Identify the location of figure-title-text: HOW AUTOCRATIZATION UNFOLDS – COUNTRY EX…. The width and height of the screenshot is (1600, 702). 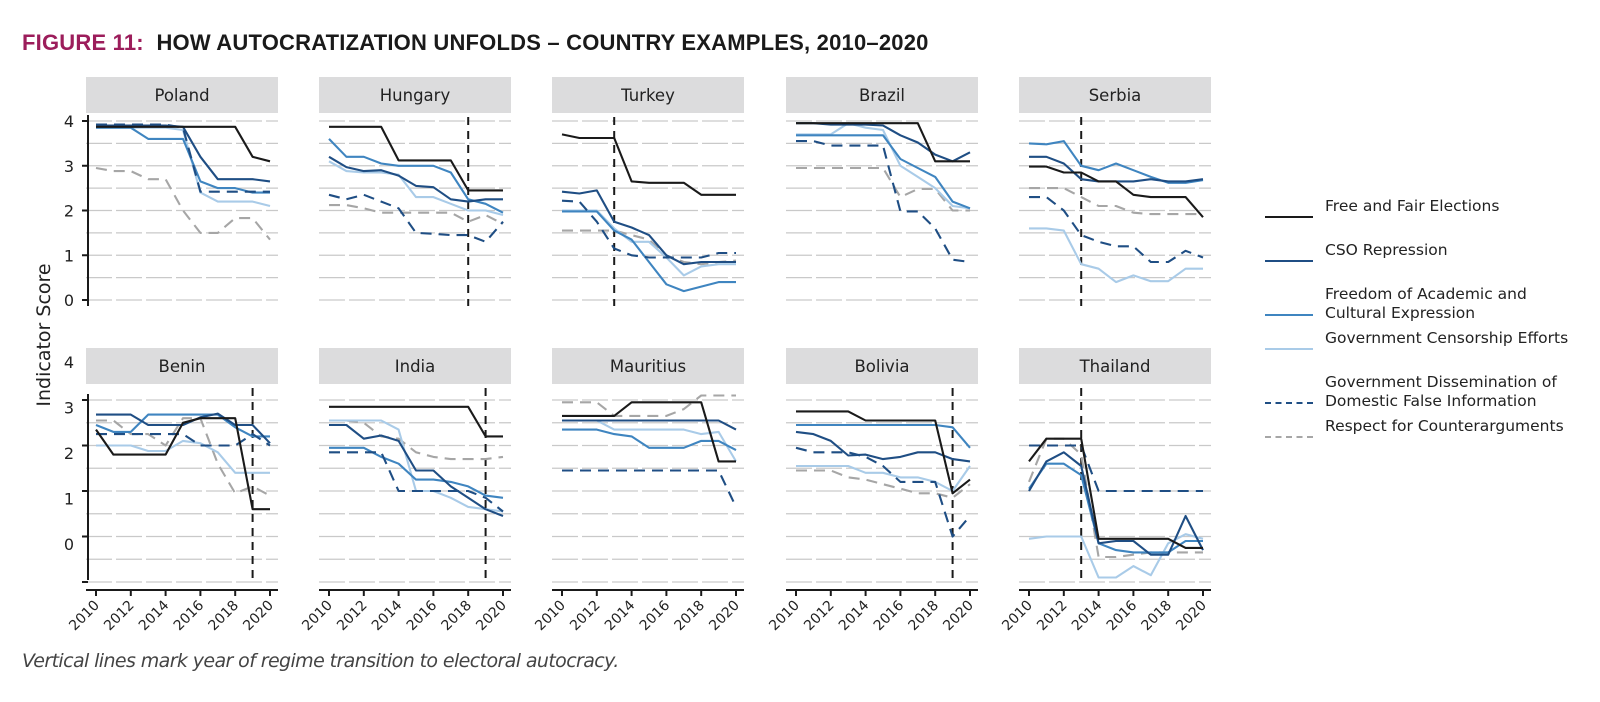
(542, 42).